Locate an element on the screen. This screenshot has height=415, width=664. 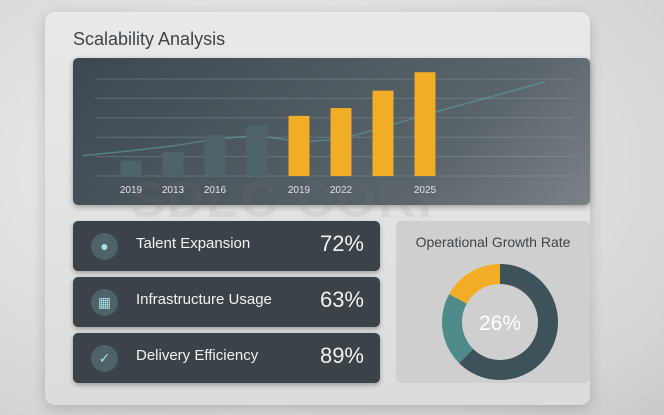
metric-talent-expansion: ● Talent Expansion 72% is located at coordinates (226, 246).